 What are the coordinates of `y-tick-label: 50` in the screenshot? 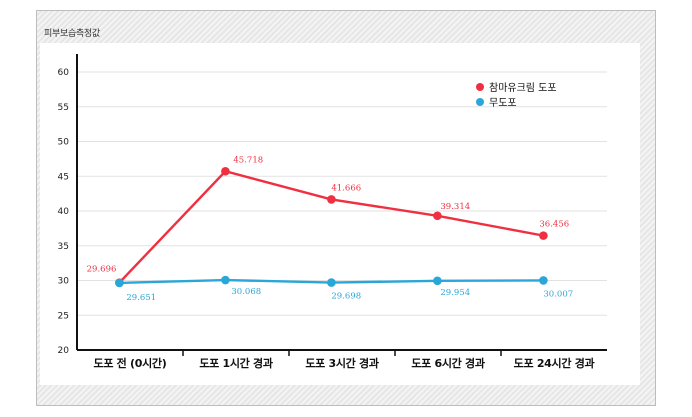 It's located at (64, 143).